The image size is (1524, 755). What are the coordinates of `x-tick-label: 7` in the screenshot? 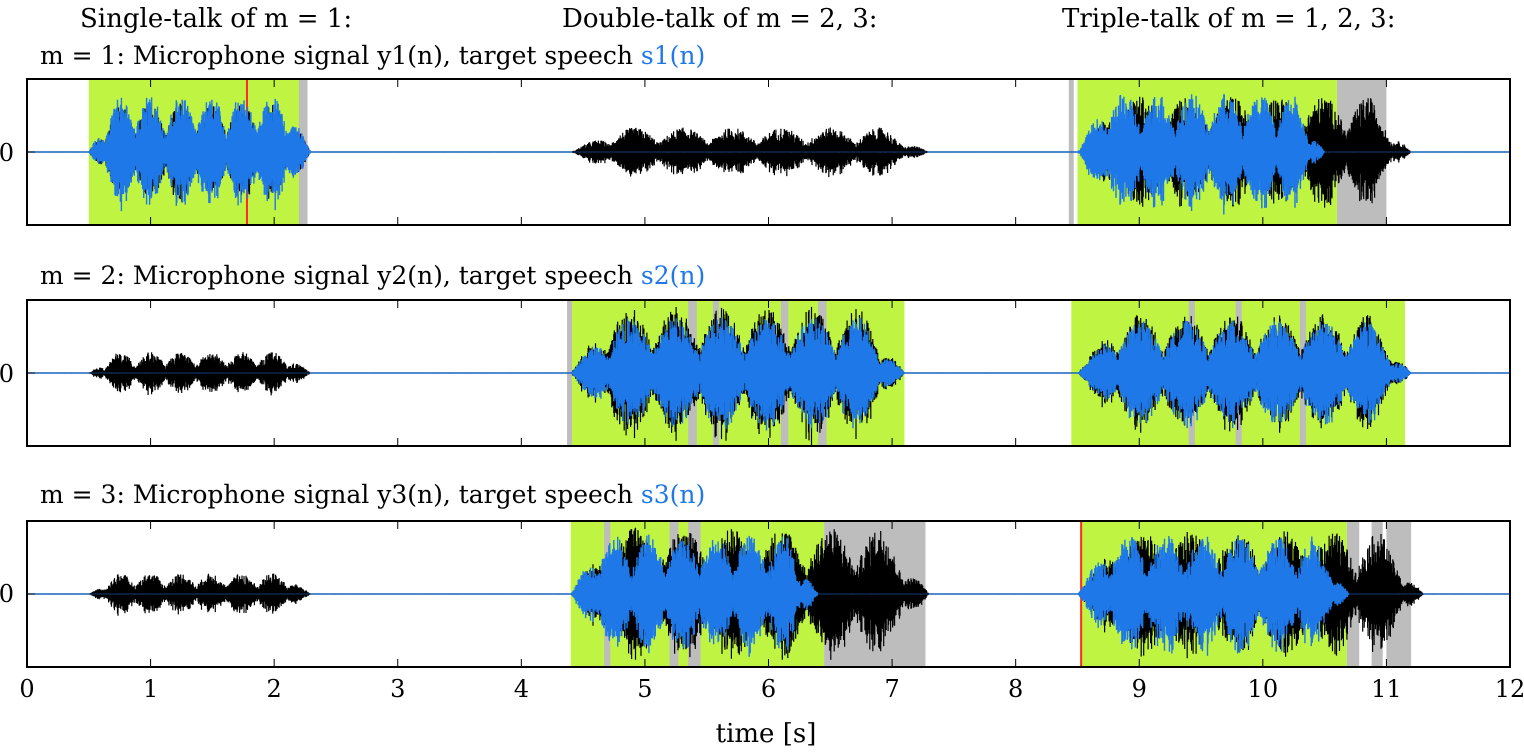 It's located at (891, 689).